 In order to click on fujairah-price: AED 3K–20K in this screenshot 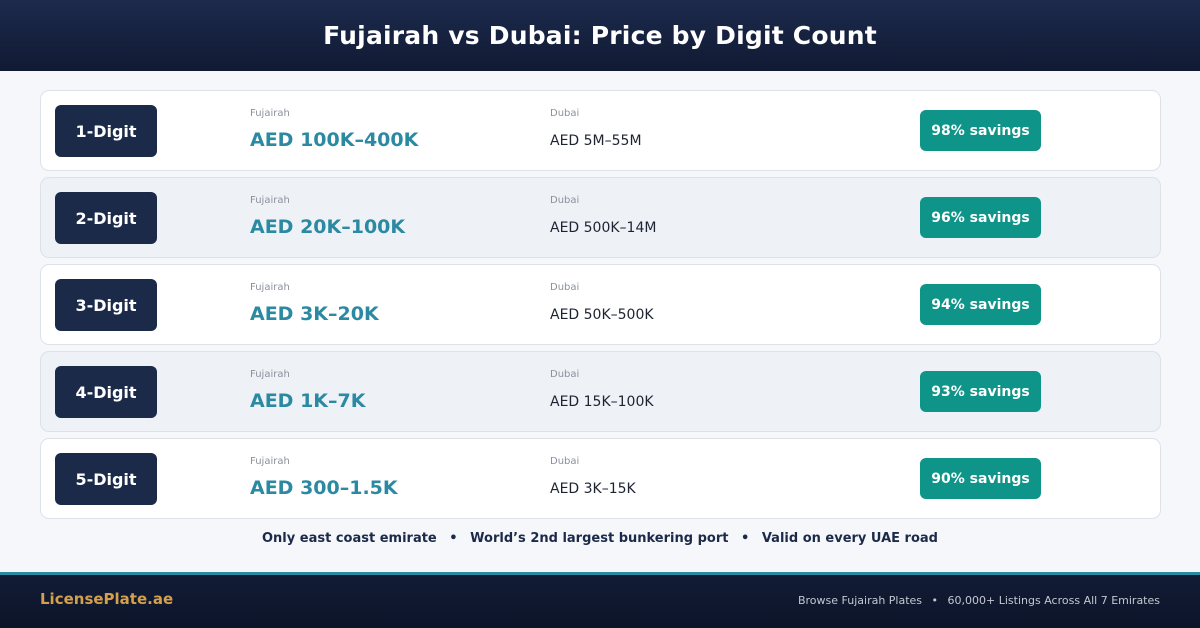, I will do `click(314, 314)`.